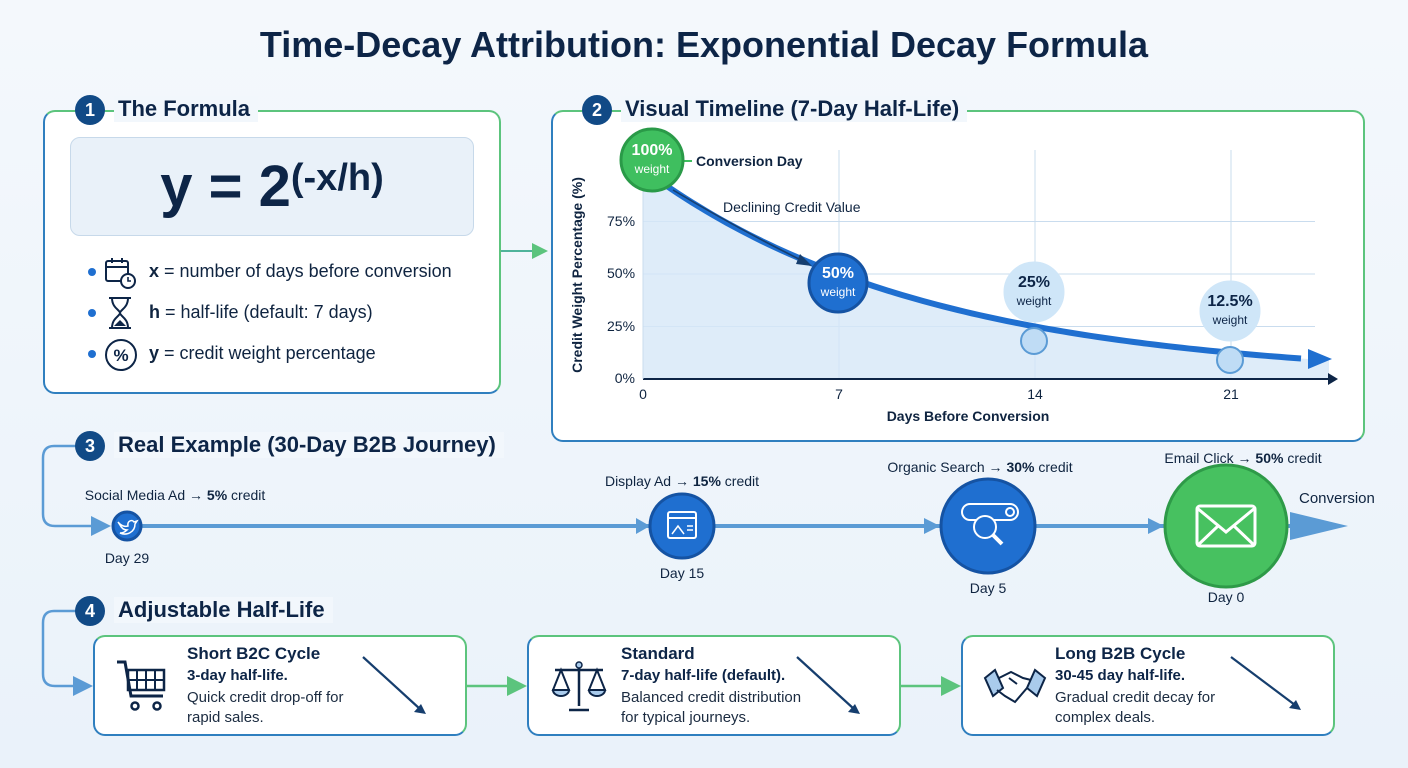 This screenshot has height=768, width=1408. What do you see at coordinates (621, 220) in the screenshot?
I see `y-tick-label: 75%` at bounding box center [621, 220].